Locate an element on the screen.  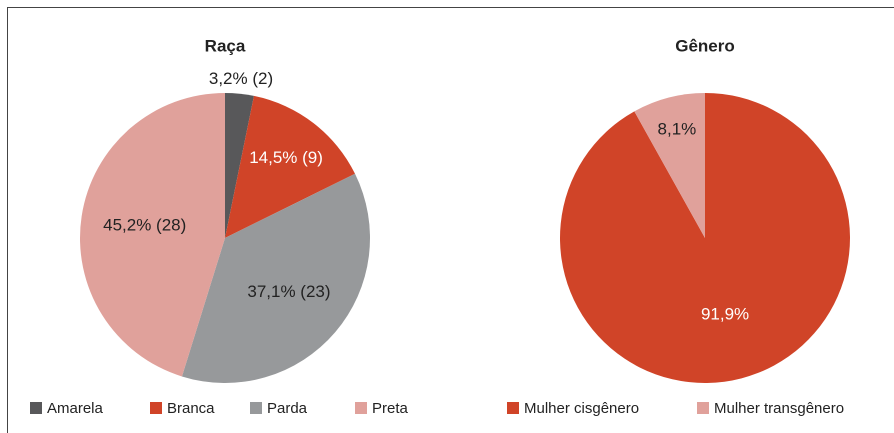
data-label: 8,1% is located at coordinates (677, 128).